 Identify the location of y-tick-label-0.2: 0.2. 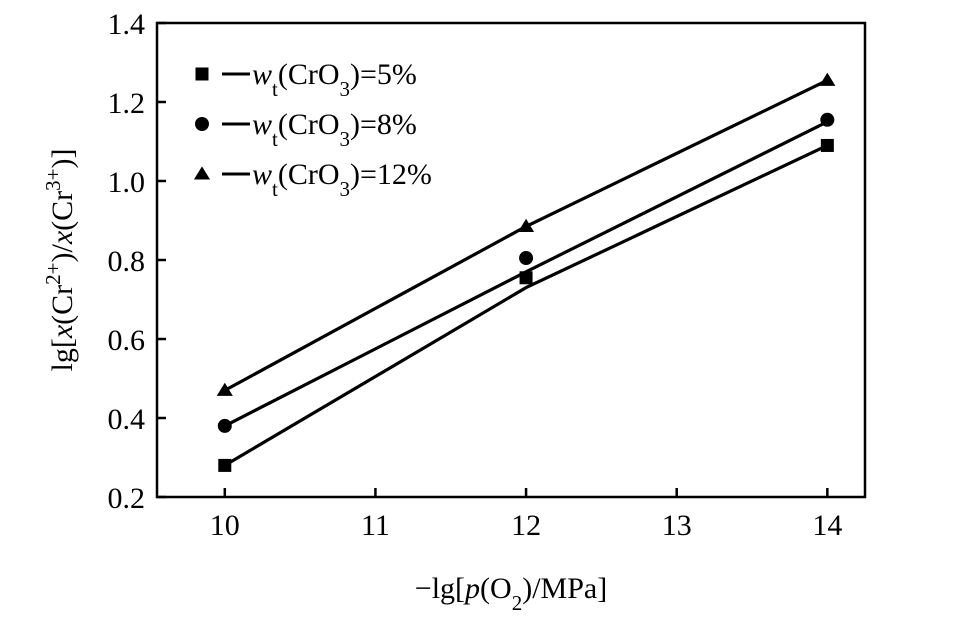
(127, 498).